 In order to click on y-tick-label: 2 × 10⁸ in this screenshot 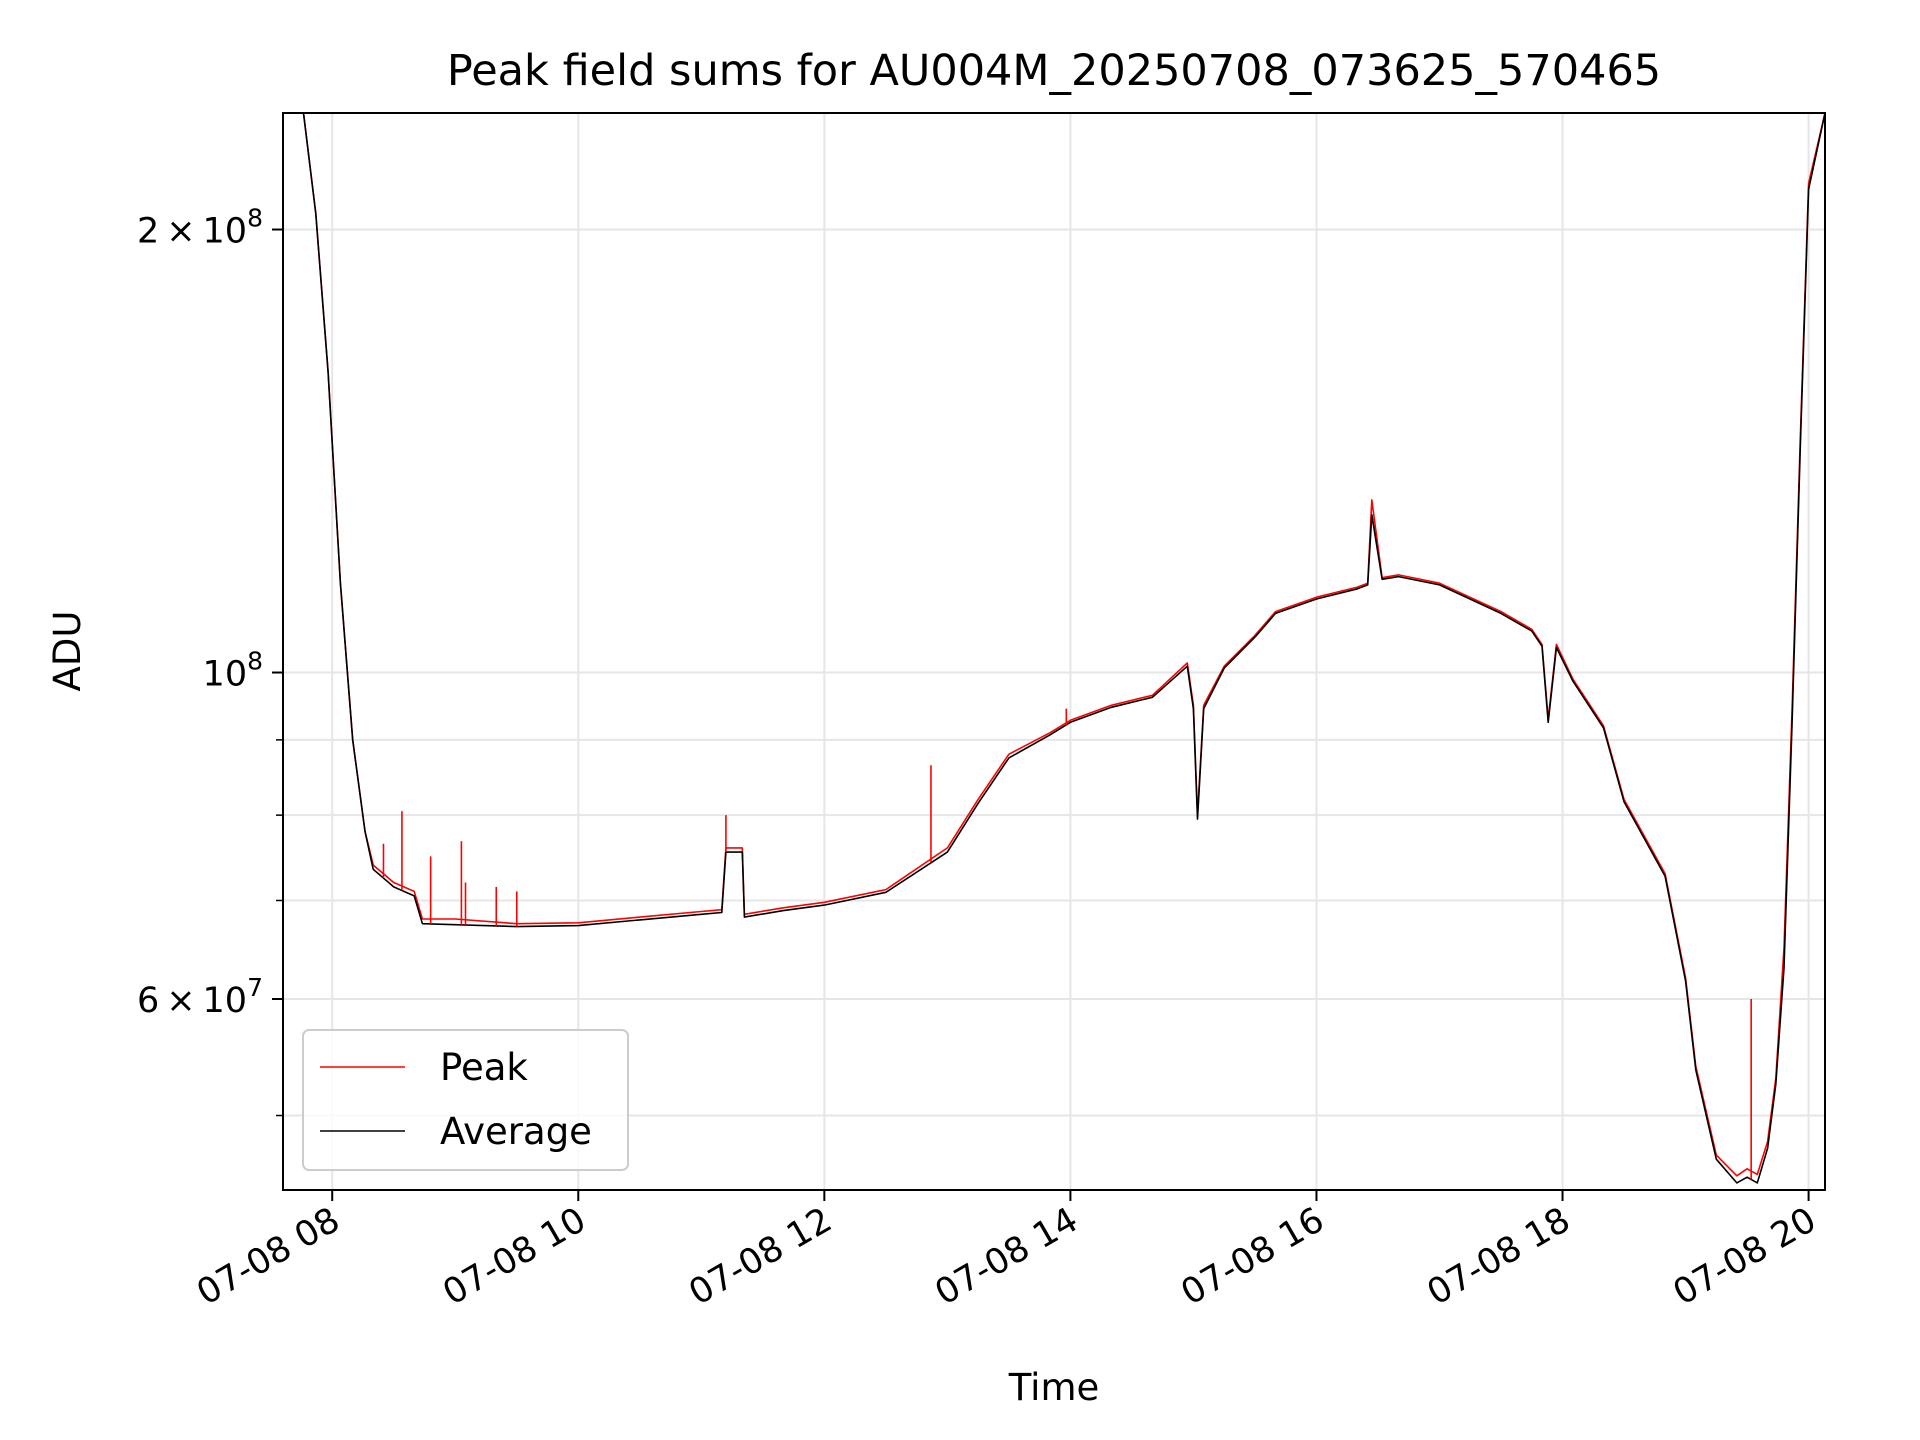, I will do `click(200, 228)`.